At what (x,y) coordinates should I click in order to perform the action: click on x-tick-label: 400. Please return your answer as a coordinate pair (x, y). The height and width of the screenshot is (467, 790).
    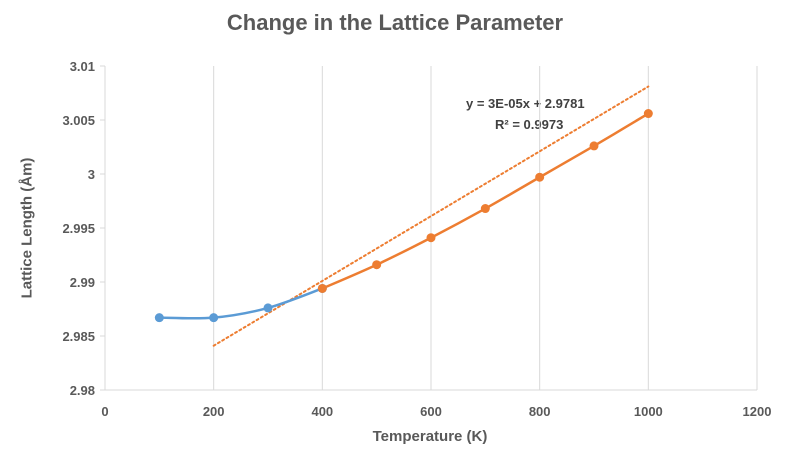
    Looking at the image, I should click on (322, 411).